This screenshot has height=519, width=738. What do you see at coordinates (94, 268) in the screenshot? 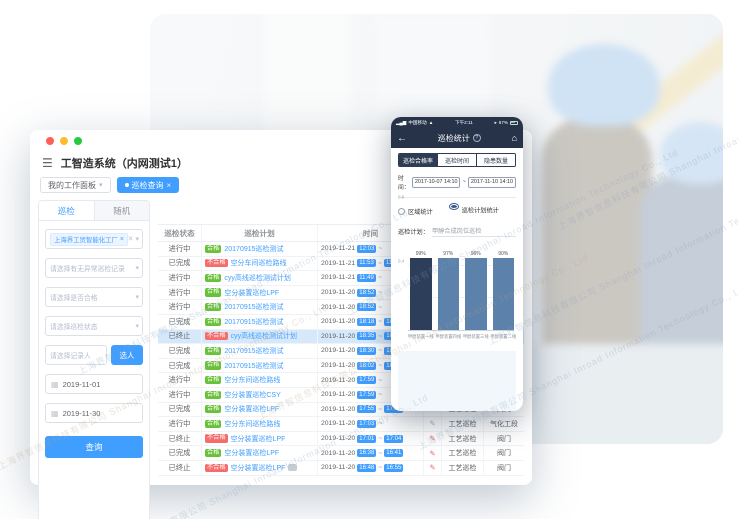
I see `abnormal-record-select: 请选择有无异常巡检记录 ▾` at bounding box center [94, 268].